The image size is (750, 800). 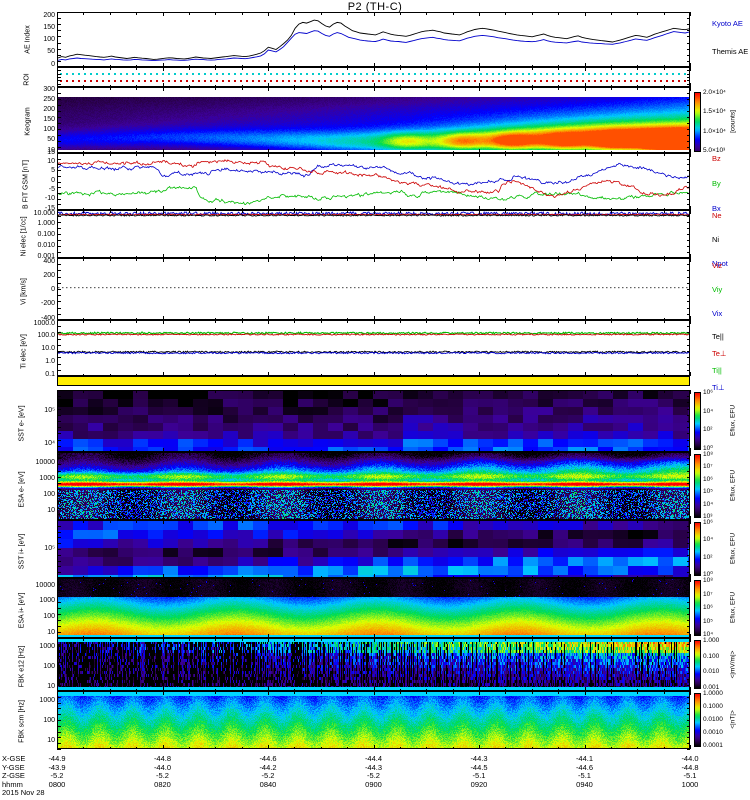 What do you see at coordinates (373, 353) in the screenshot?
I see `temperature-trace-ti-perp` at bounding box center [373, 353].